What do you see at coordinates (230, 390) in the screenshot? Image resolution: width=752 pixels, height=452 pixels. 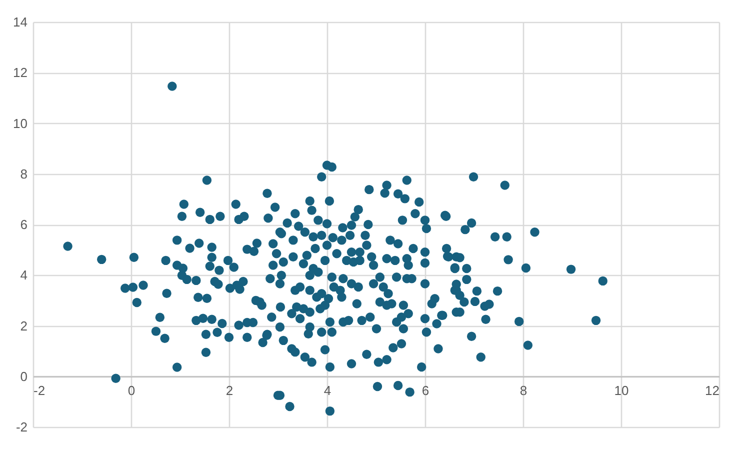 I see `x-tick-label: 2` at bounding box center [230, 390].